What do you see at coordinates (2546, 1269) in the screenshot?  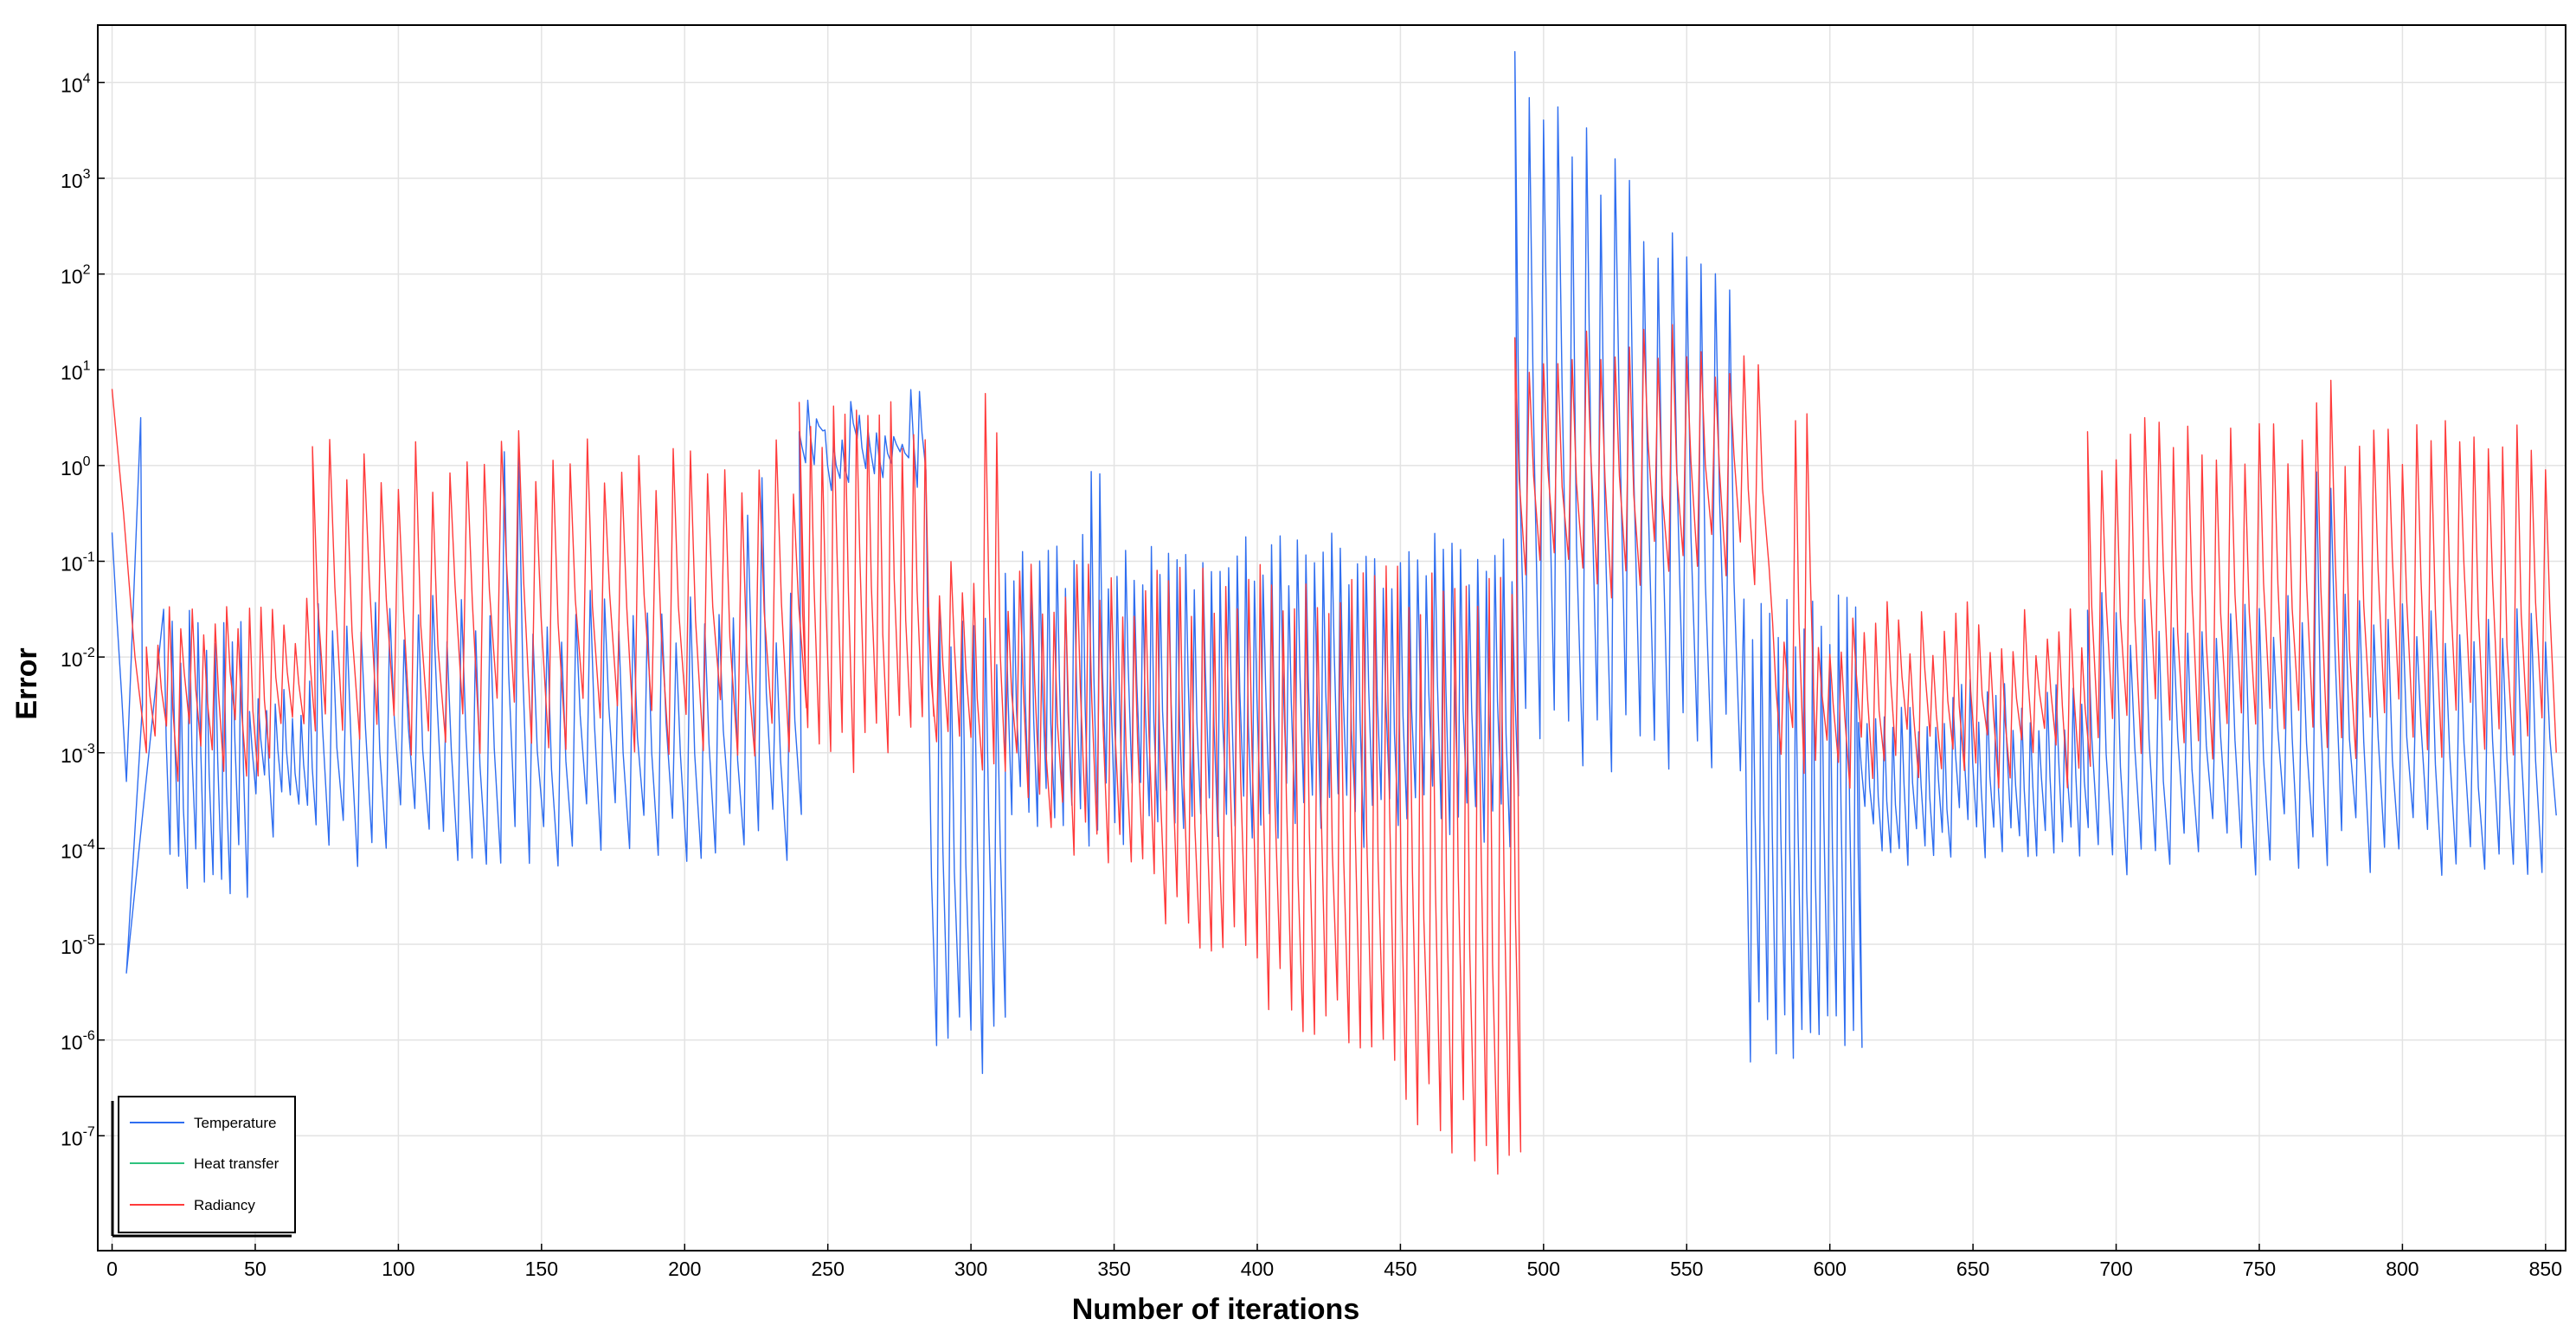 I see `x-tick-label: 850` at bounding box center [2546, 1269].